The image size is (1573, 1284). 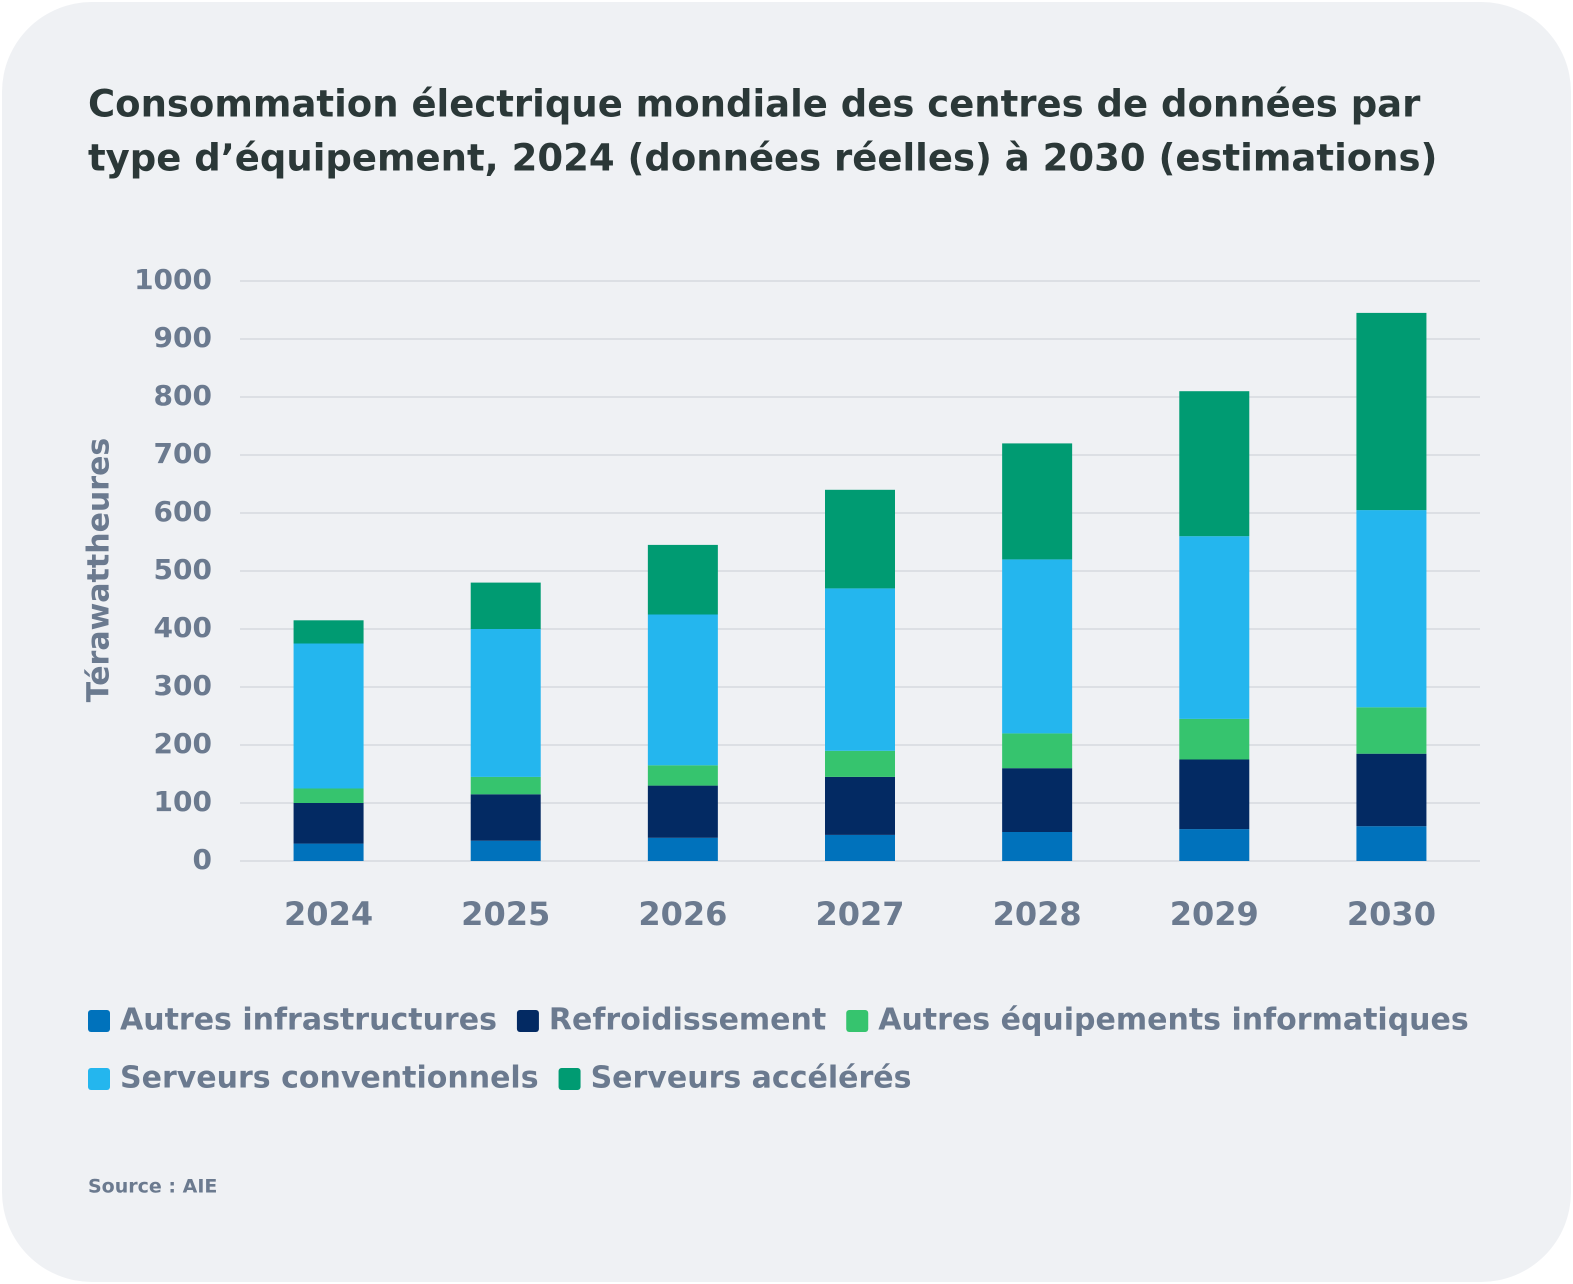 I want to click on legend-label: Autres infrastructures, so click(x=308, y=1020).